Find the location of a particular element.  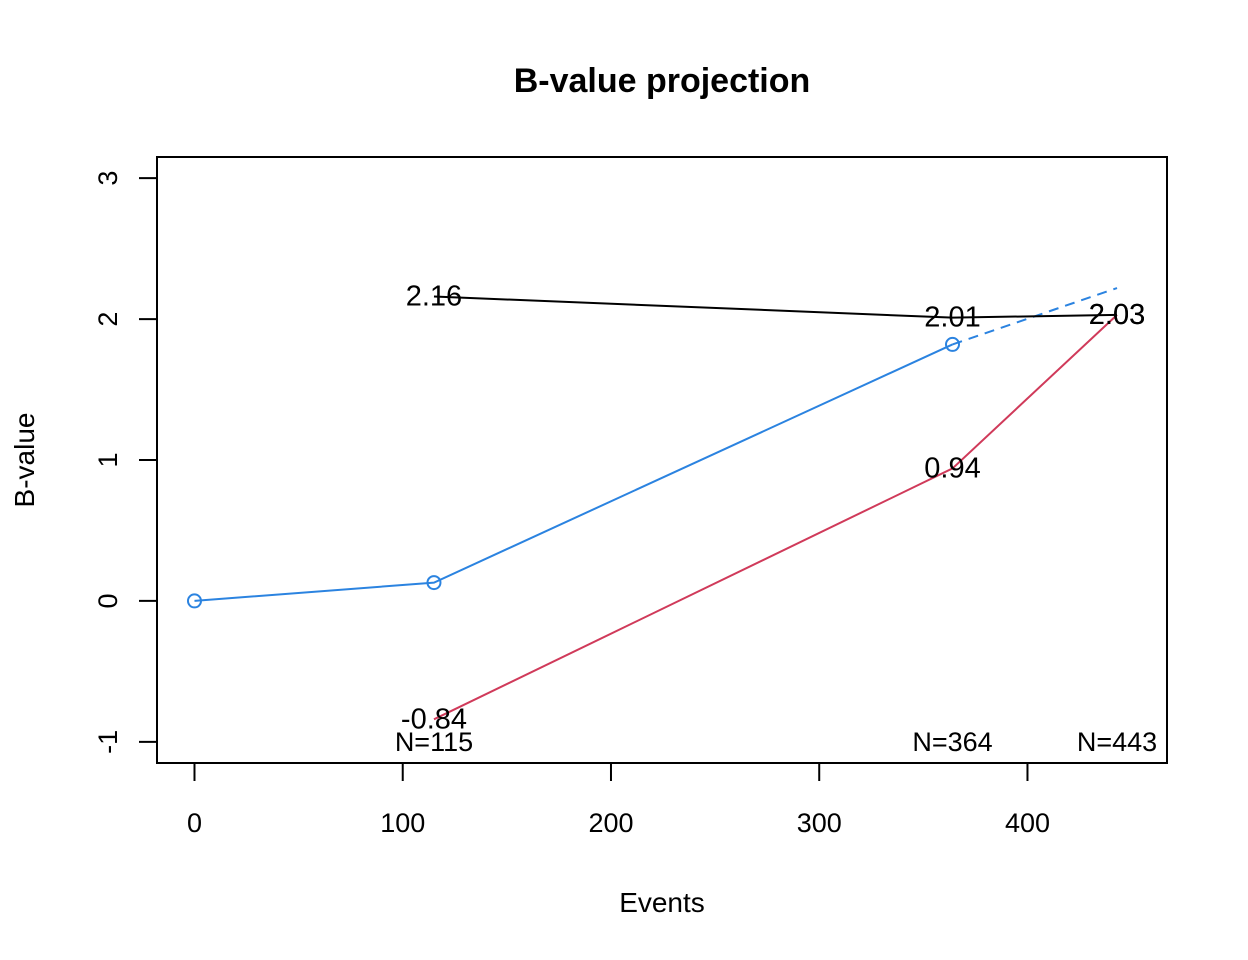

x-axis: 0 100 200 300 400 is located at coordinates (618, 800).